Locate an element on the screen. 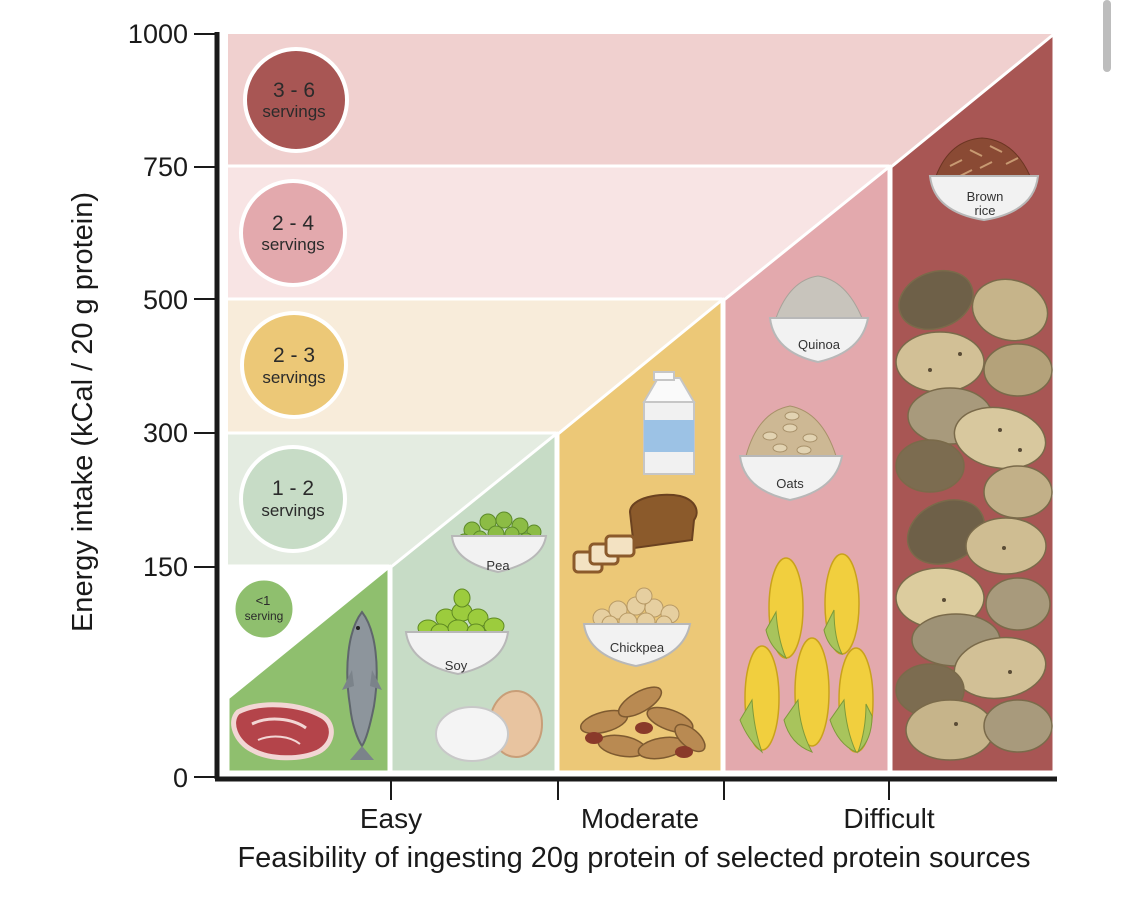 The width and height of the screenshot is (1125, 909). bread-icon is located at coordinates (635, 533).